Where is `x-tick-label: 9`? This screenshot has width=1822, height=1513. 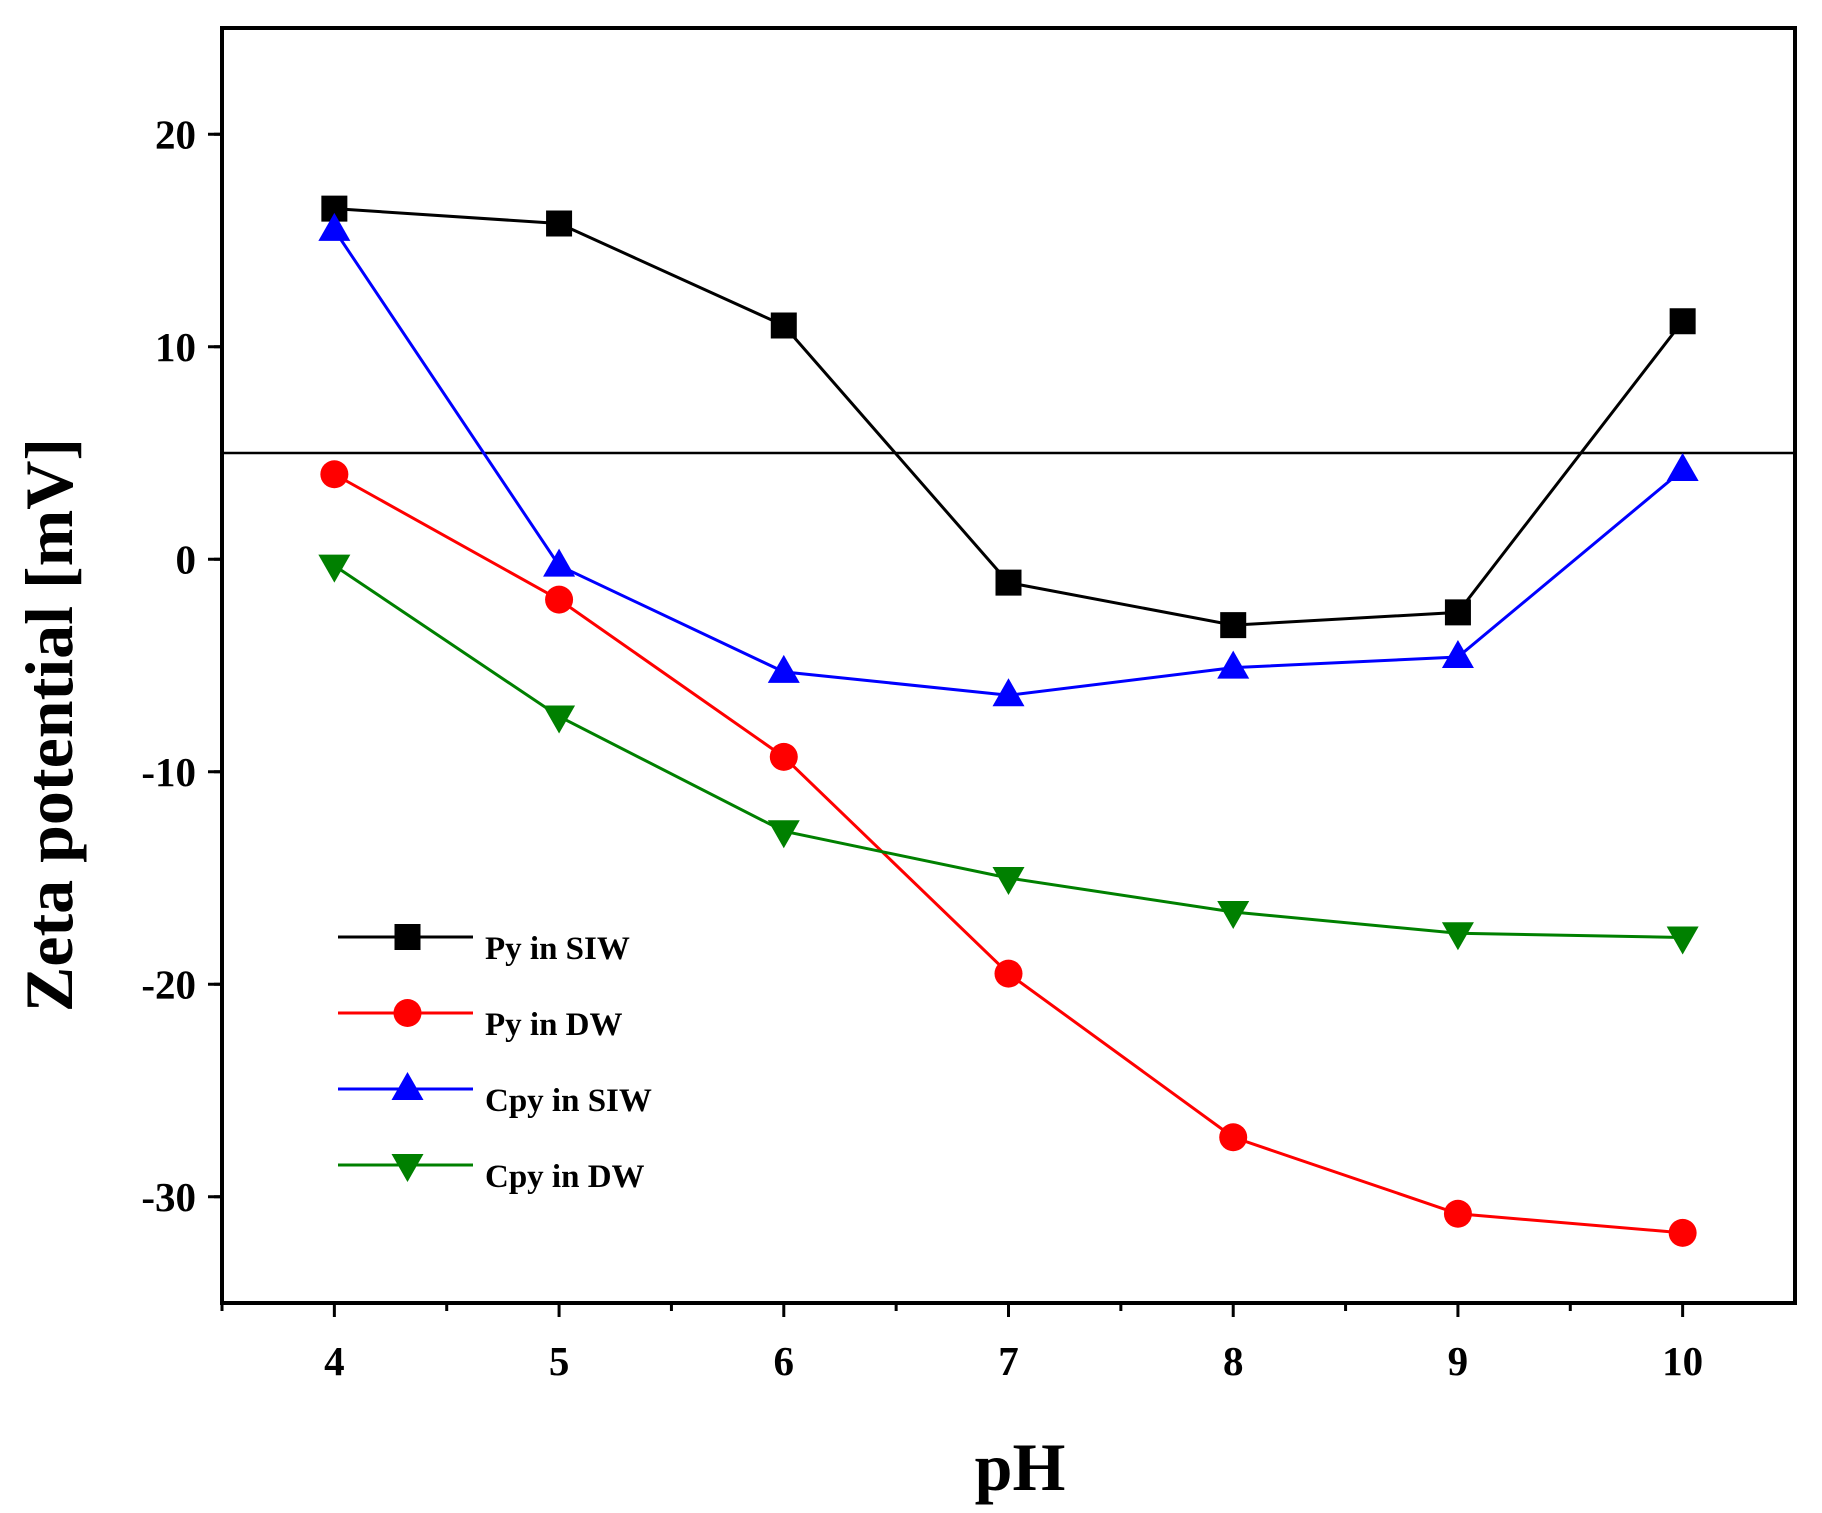 x-tick-label: 9 is located at coordinates (1458, 1361).